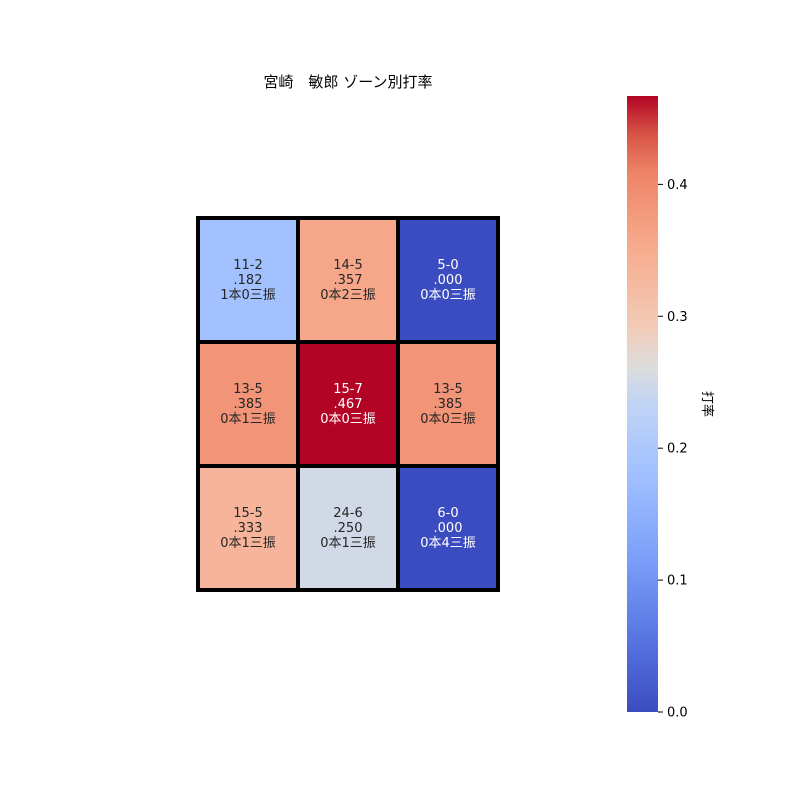 The width and height of the screenshot is (800, 800). I want to click on cell-avg: .333, so click(248, 528).